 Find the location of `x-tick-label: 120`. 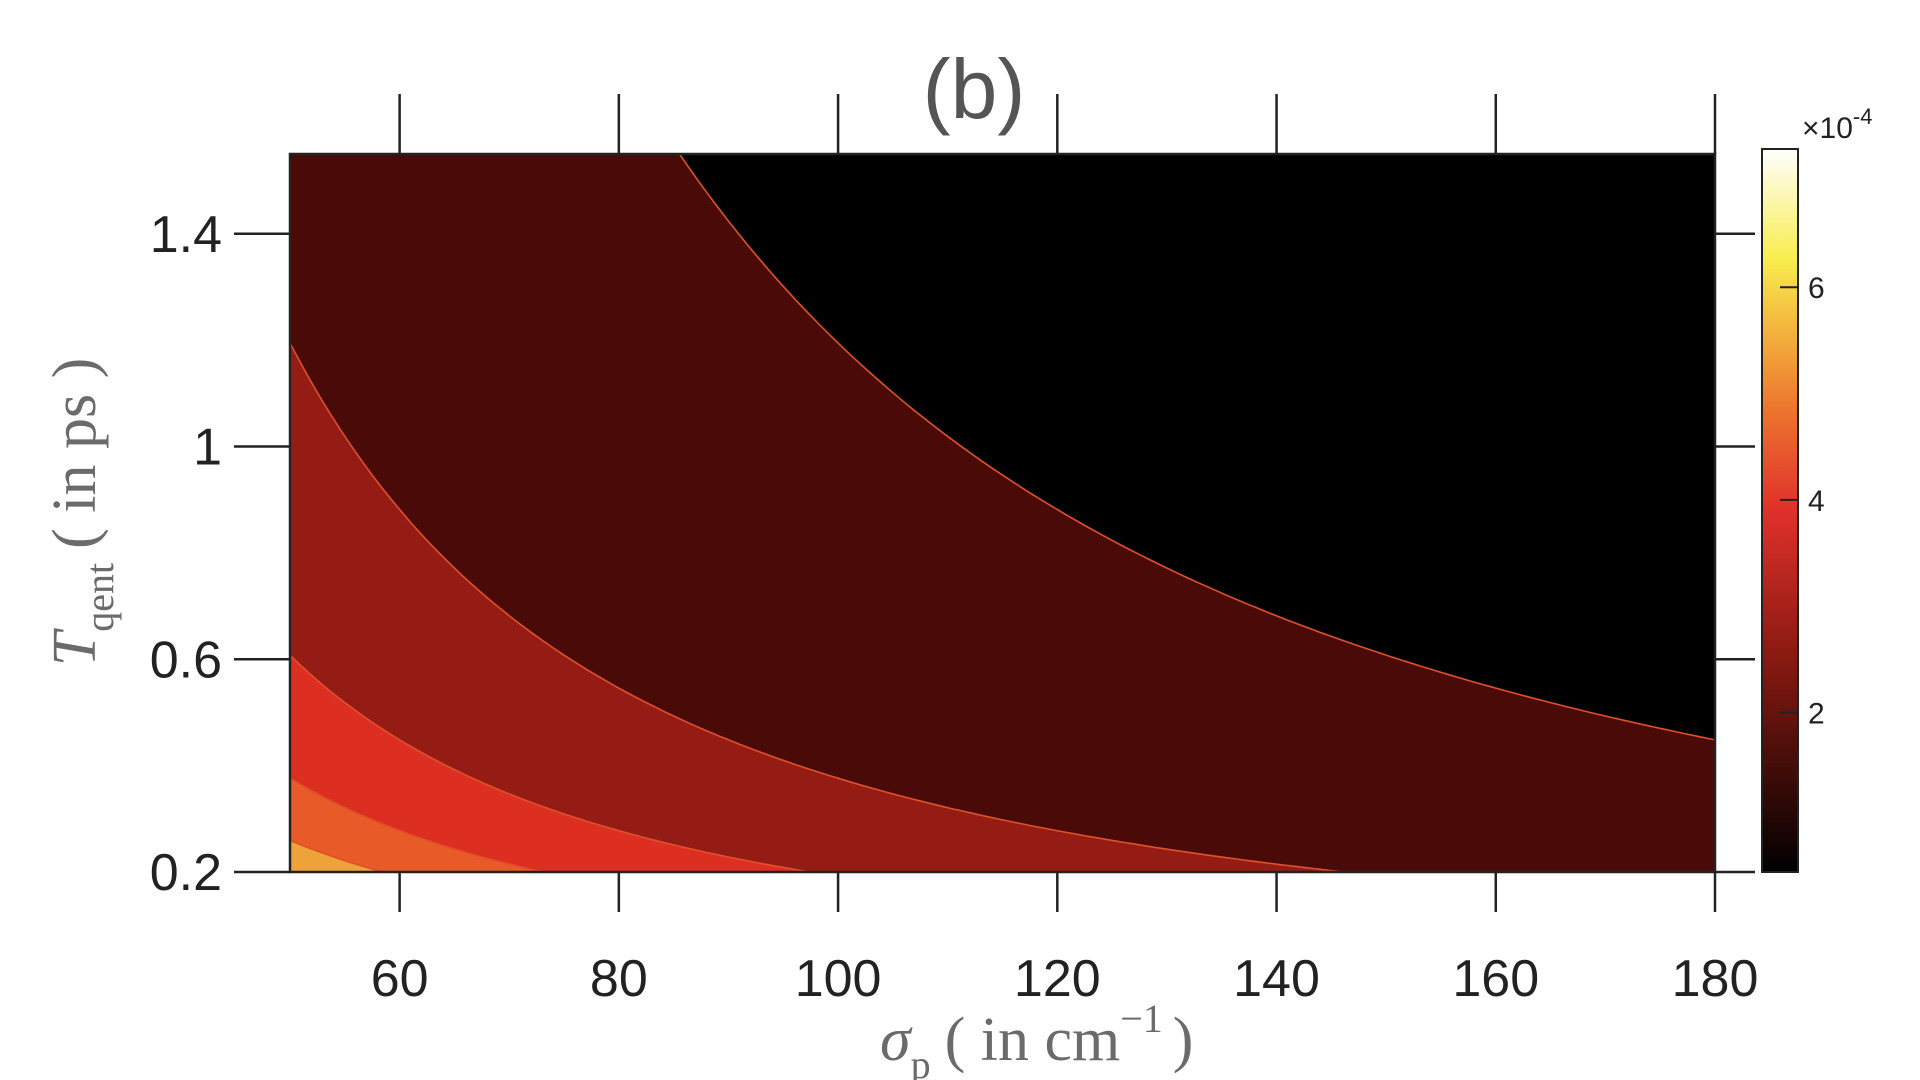

x-tick-label: 120 is located at coordinates (1057, 979).